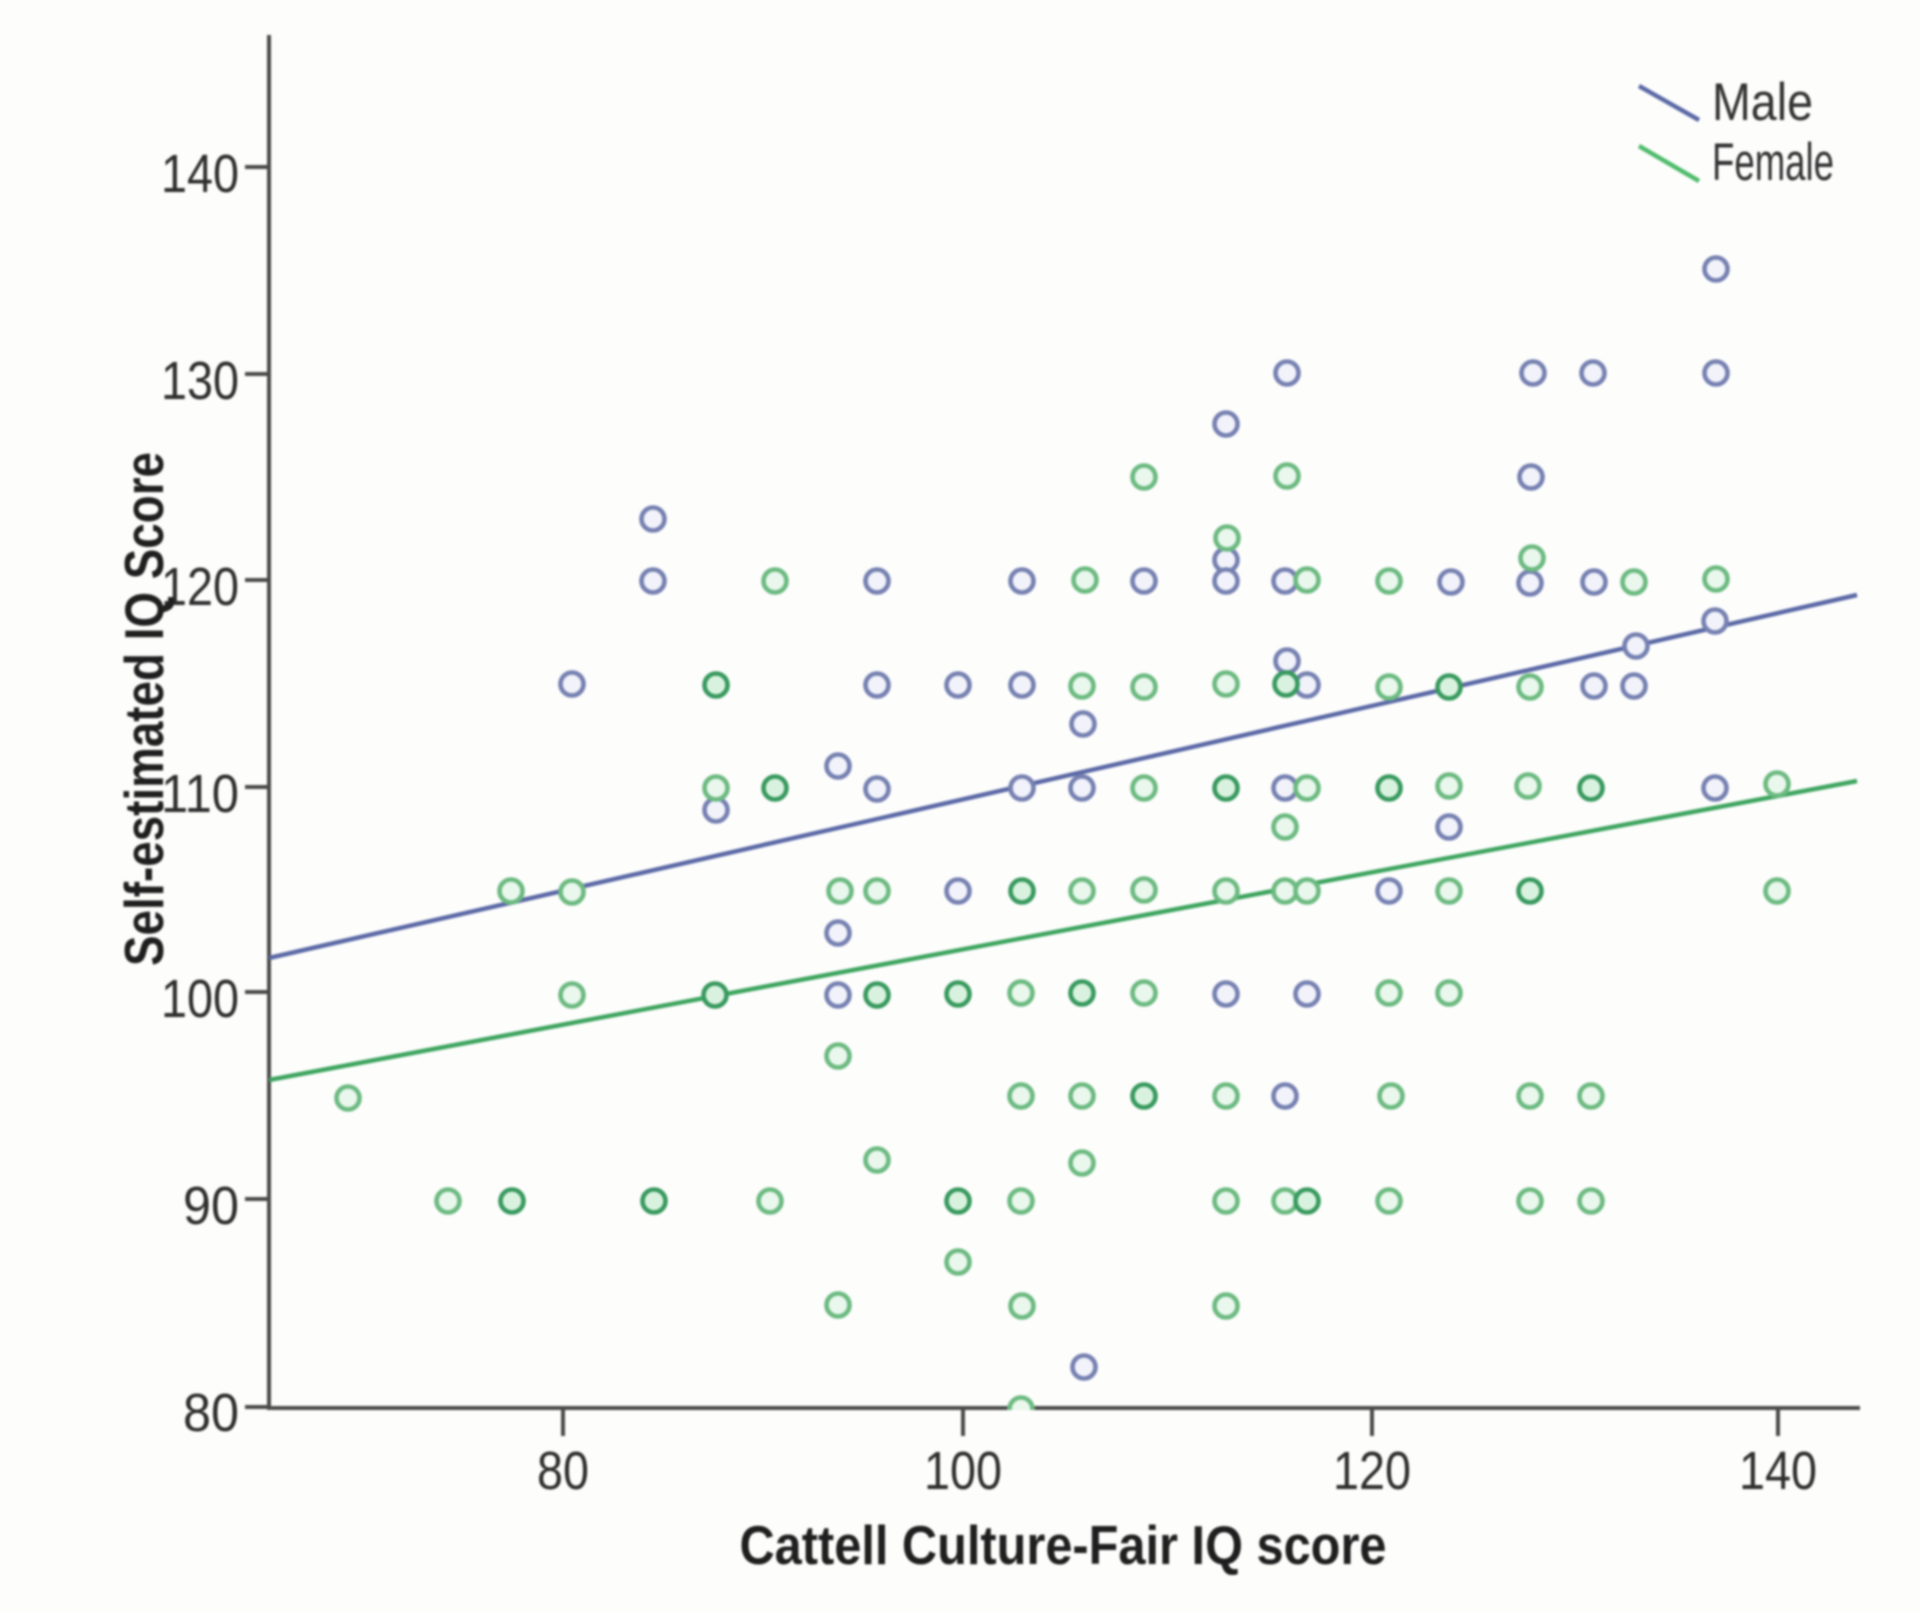 The width and height of the screenshot is (1920, 1613). What do you see at coordinates (1762, 102) in the screenshot?
I see `svg-text: Male` at bounding box center [1762, 102].